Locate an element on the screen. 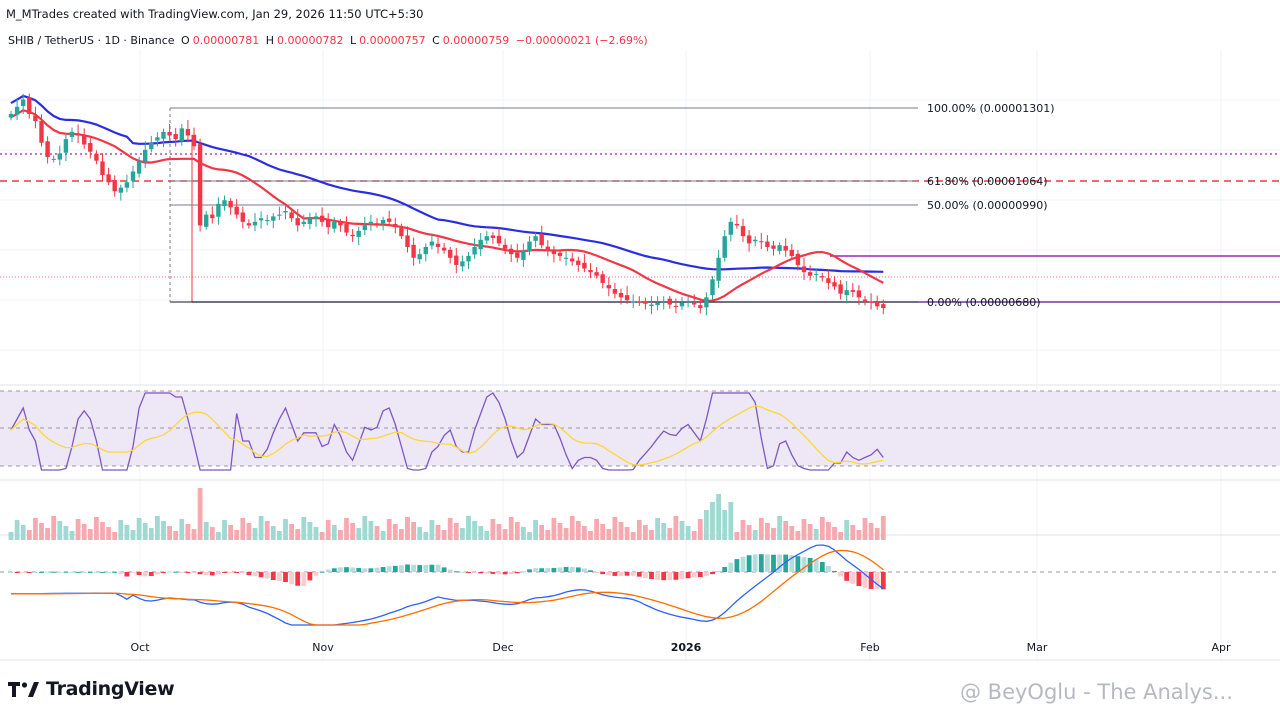 The width and height of the screenshot is (1280, 720). rsi-line is located at coordinates (447, 431).